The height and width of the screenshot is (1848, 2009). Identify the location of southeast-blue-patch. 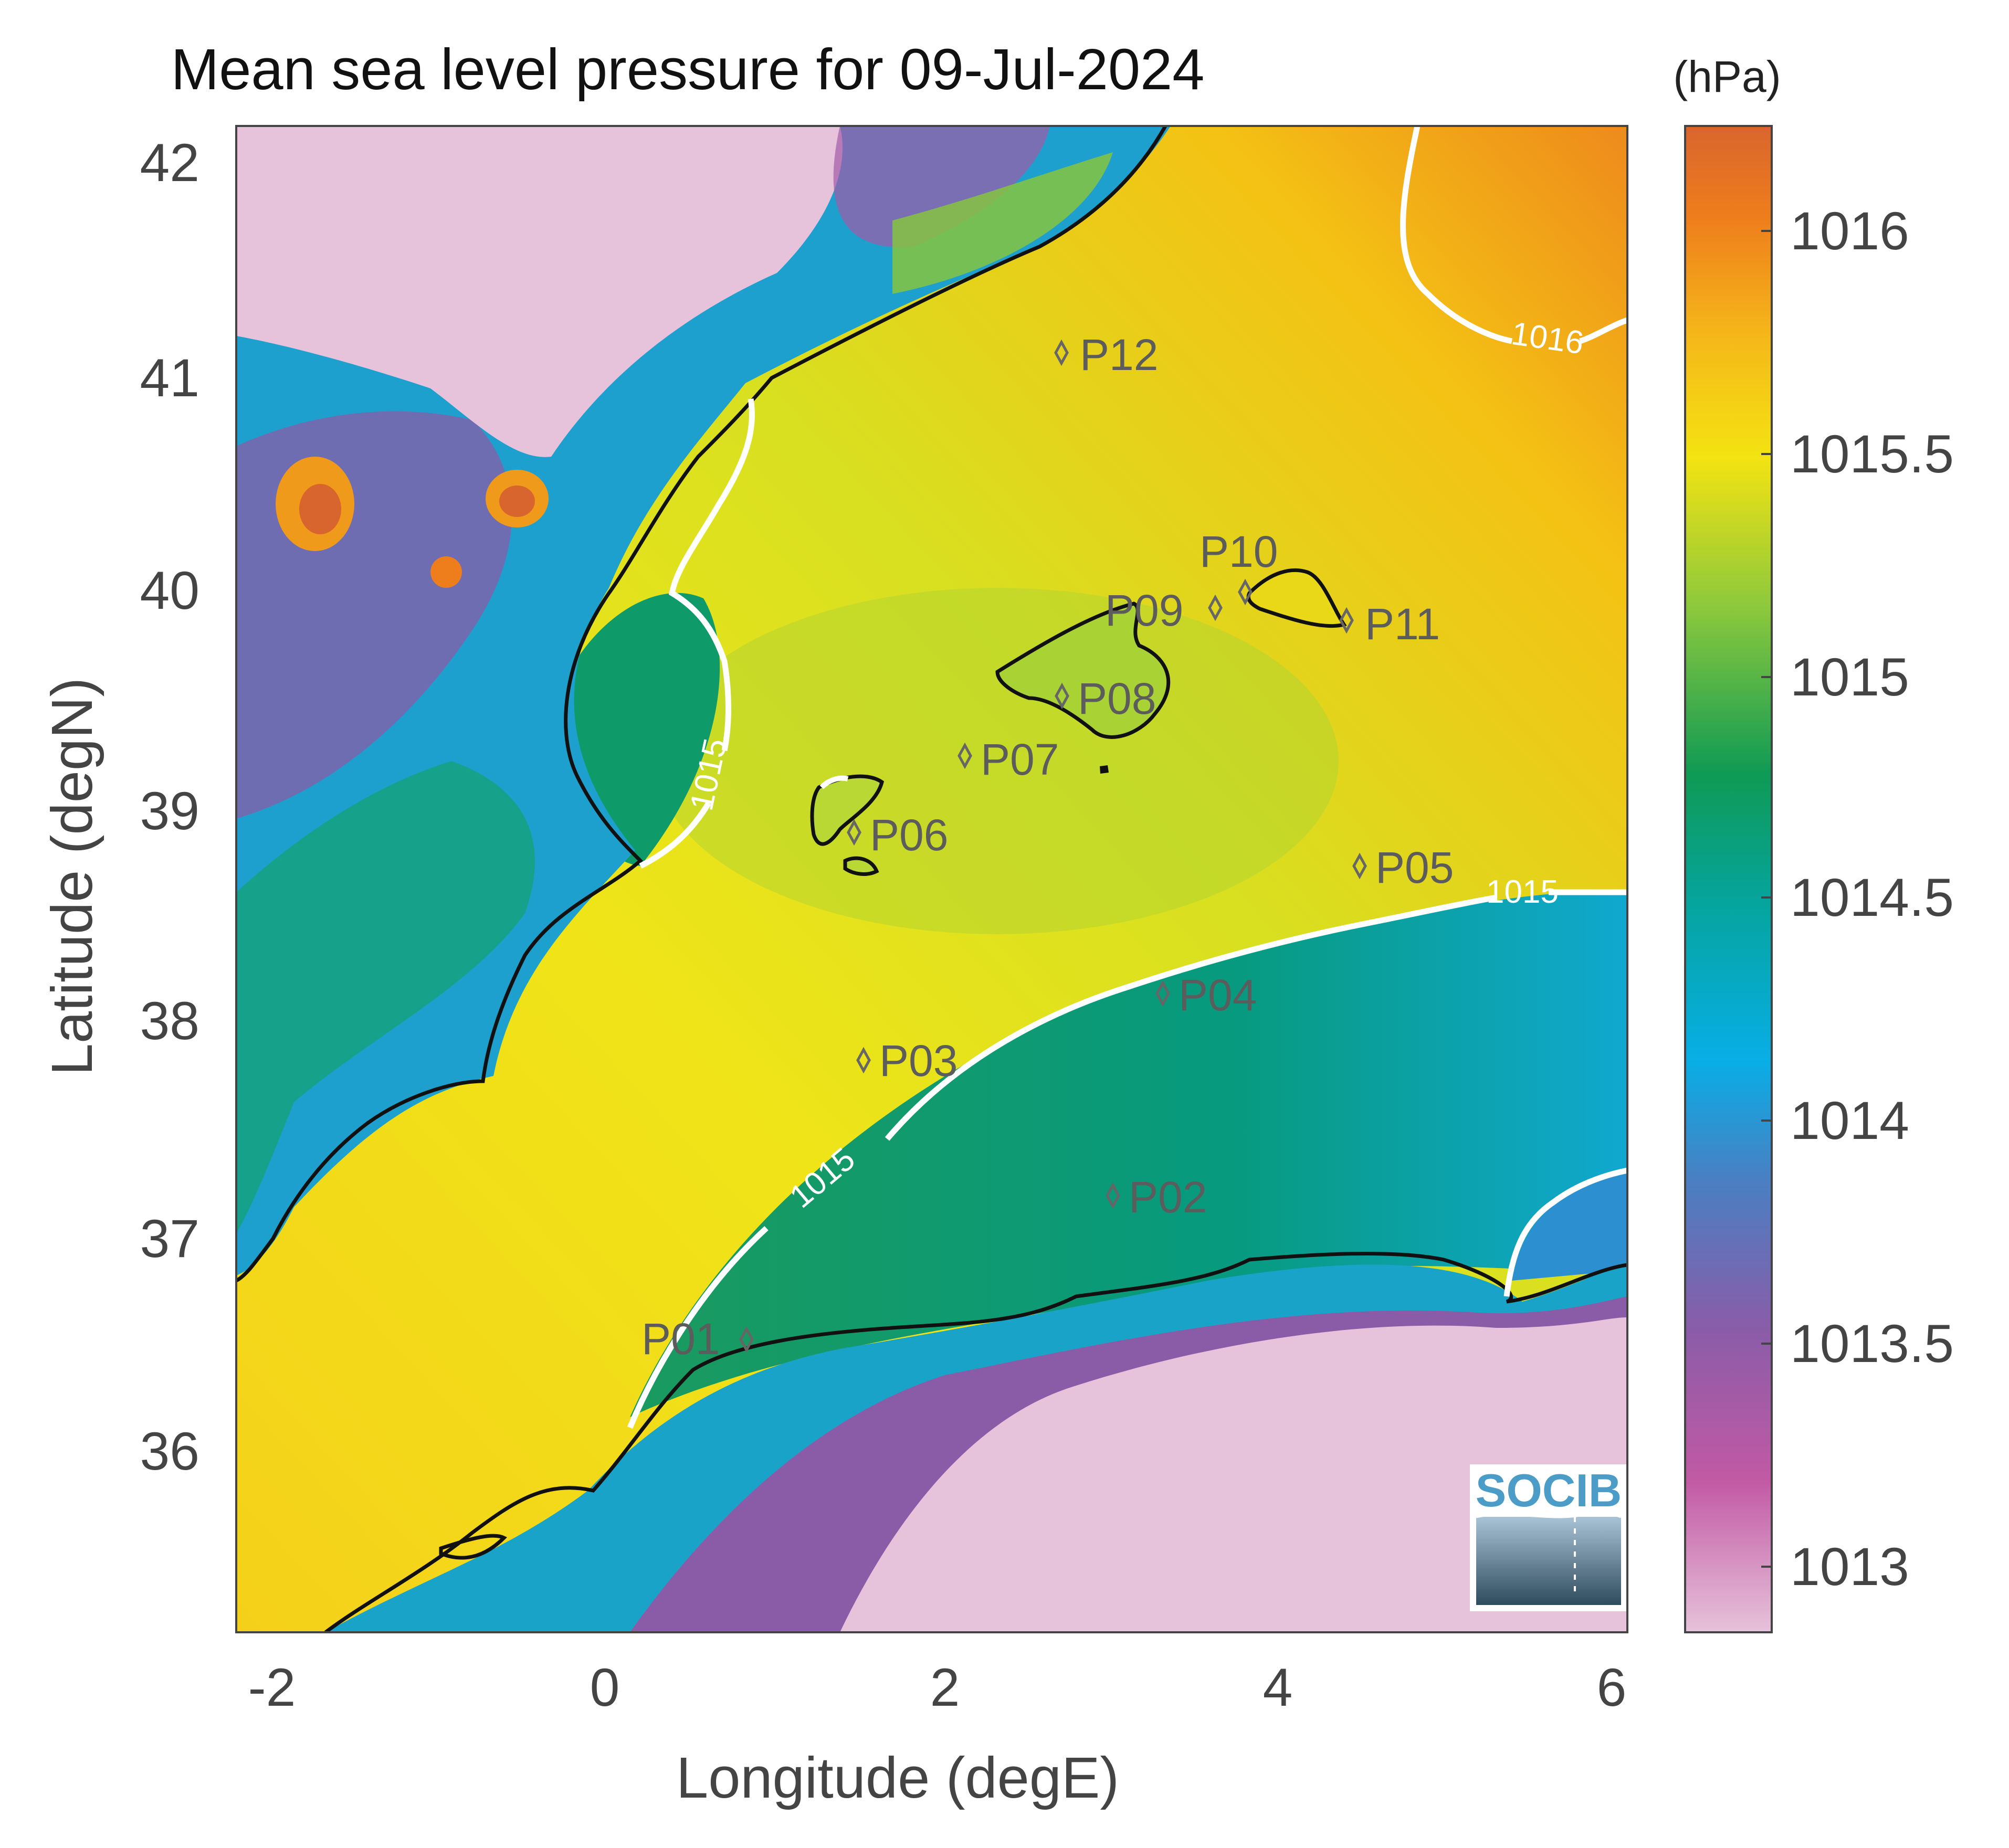
(1569, 1225).